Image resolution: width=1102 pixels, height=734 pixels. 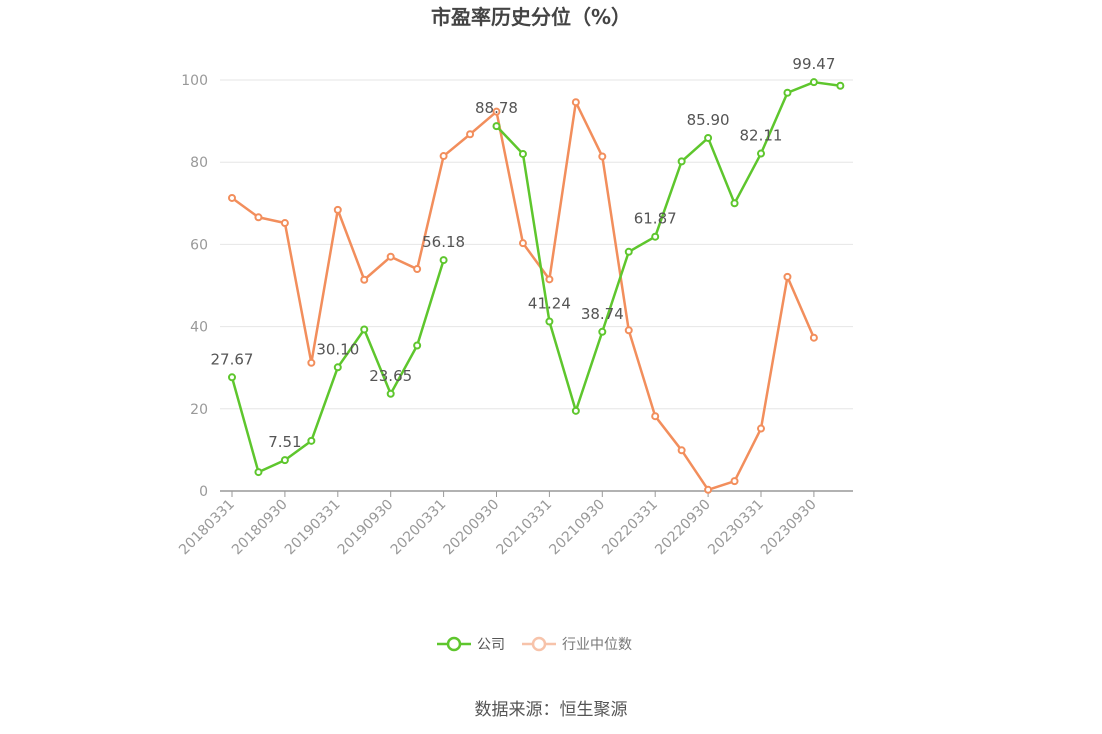 I want to click on legend-item-industry-median: 行业中位数, so click(x=577, y=644).